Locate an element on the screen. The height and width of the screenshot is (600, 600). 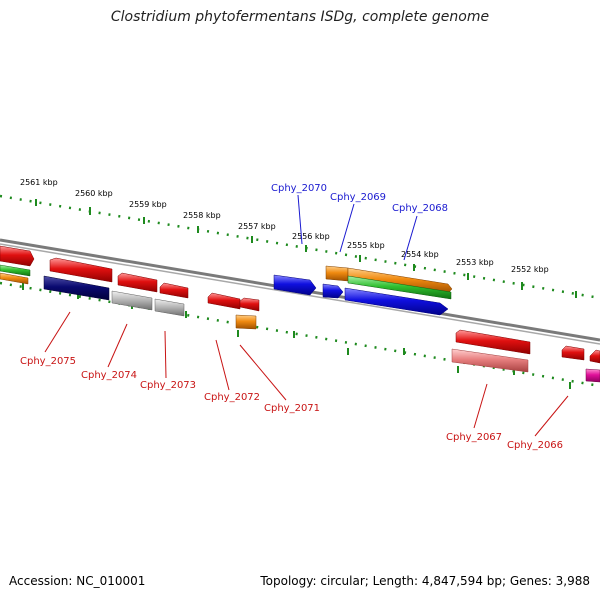
gene-arrow-cphy-2067-red is located at coordinates (493, 342).